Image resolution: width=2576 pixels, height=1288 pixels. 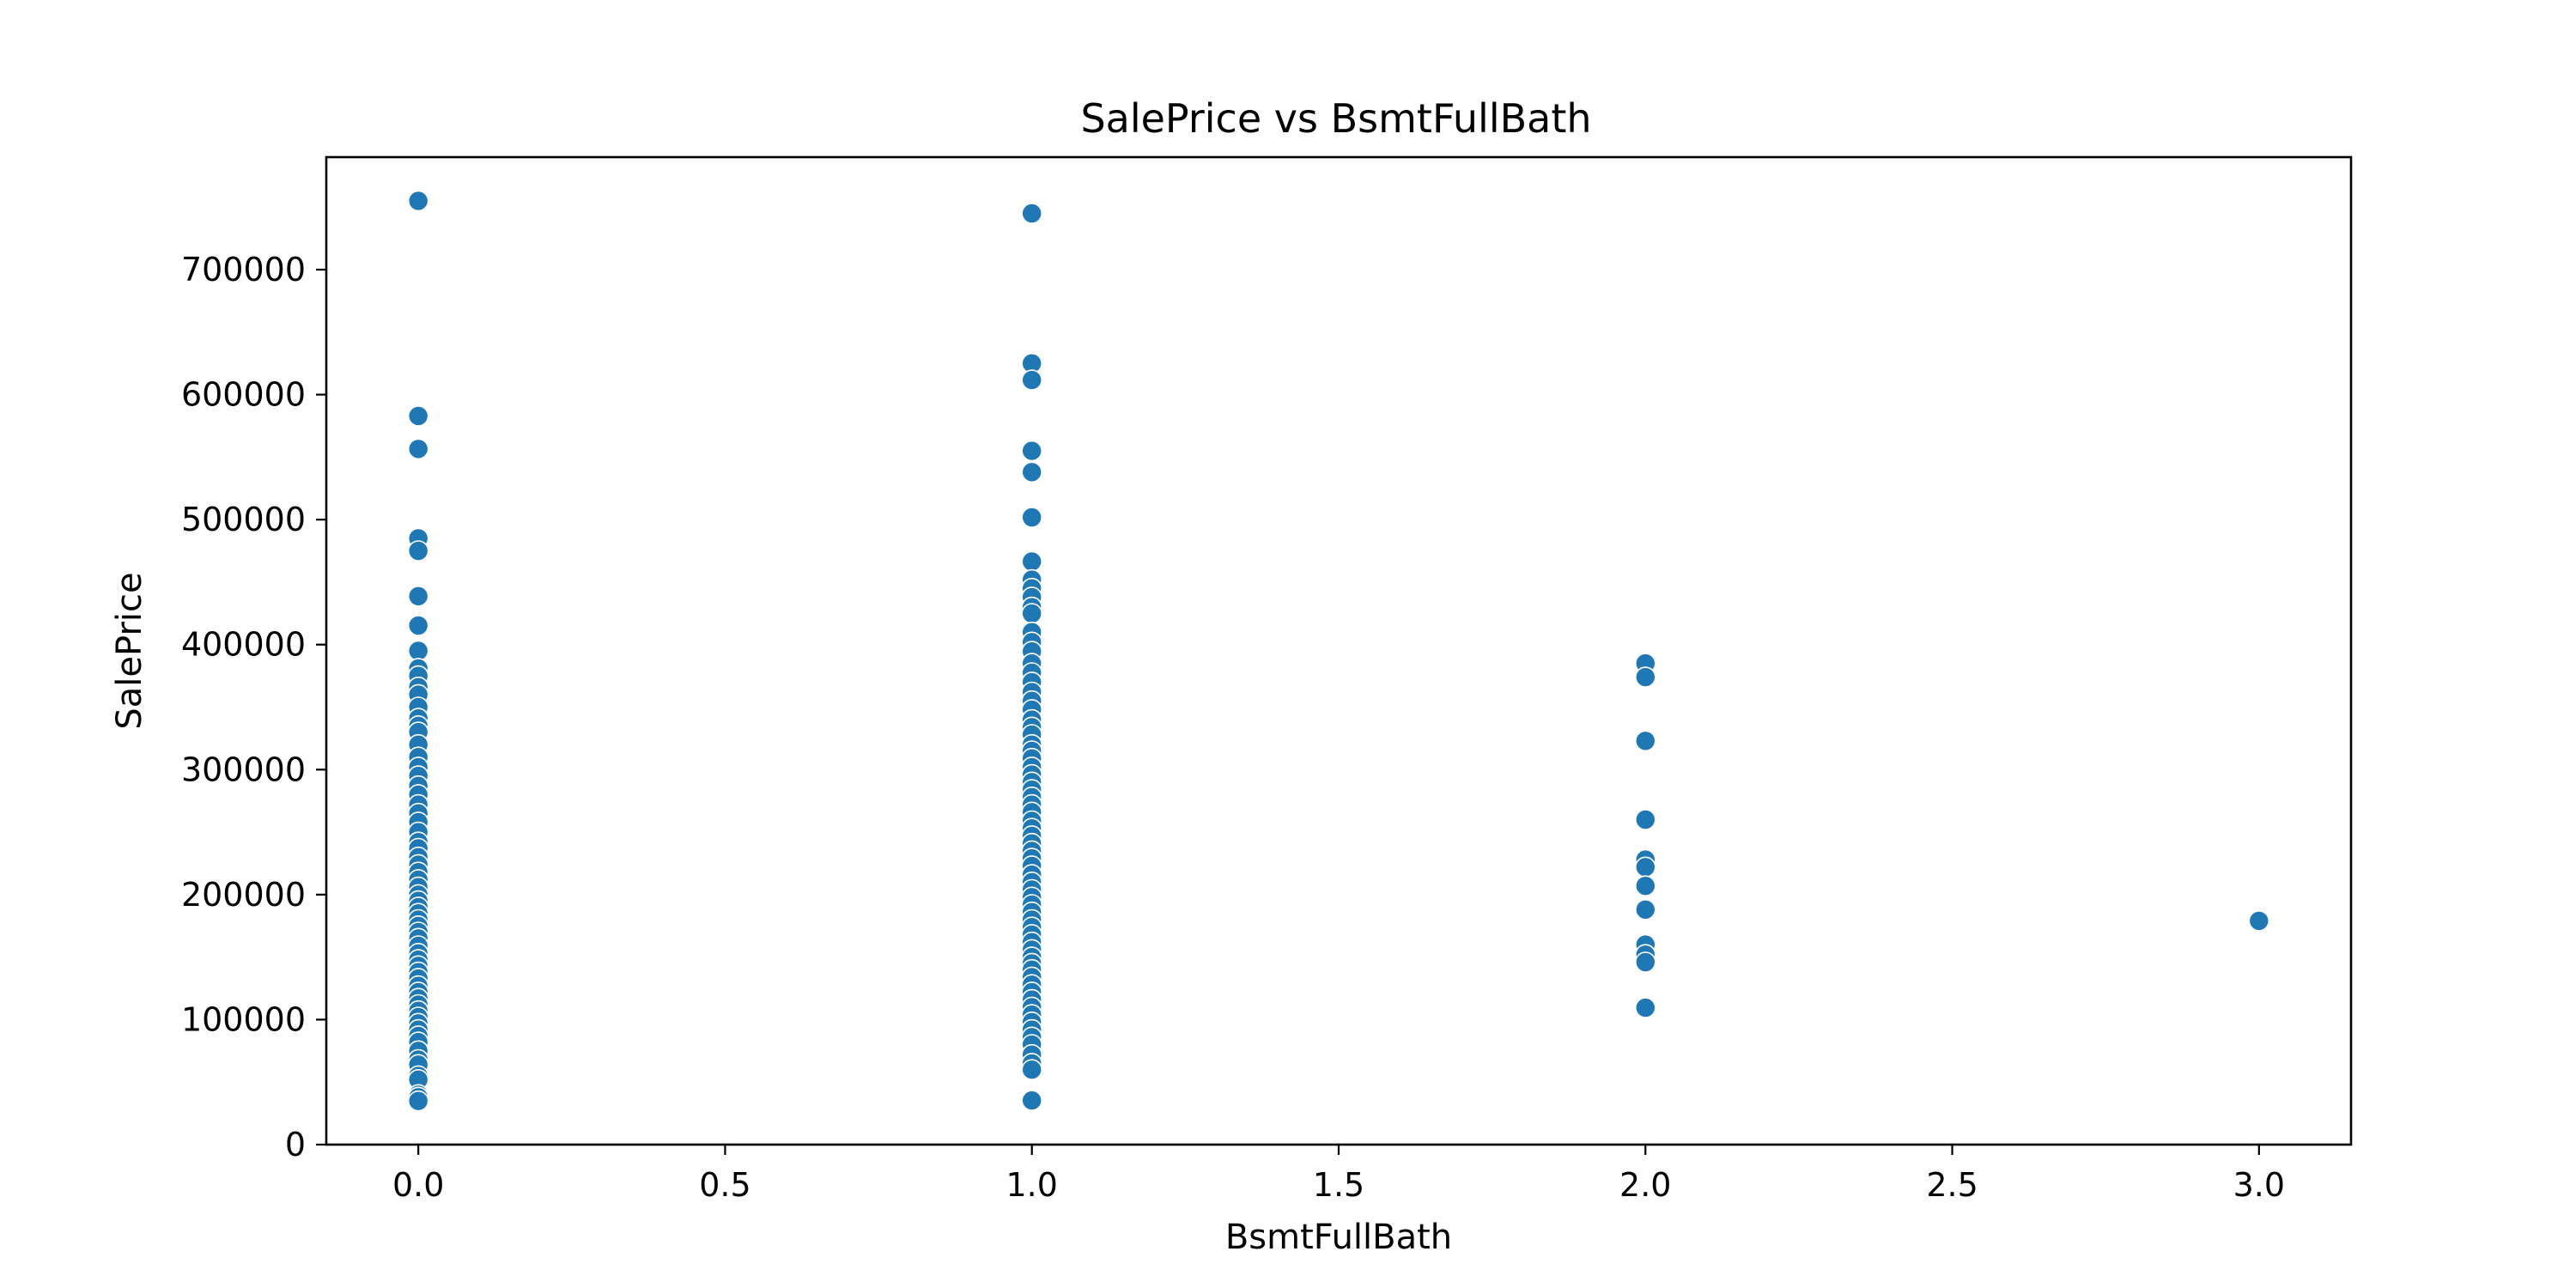 I want to click on x-tick-label: 0.0, so click(x=418, y=1185).